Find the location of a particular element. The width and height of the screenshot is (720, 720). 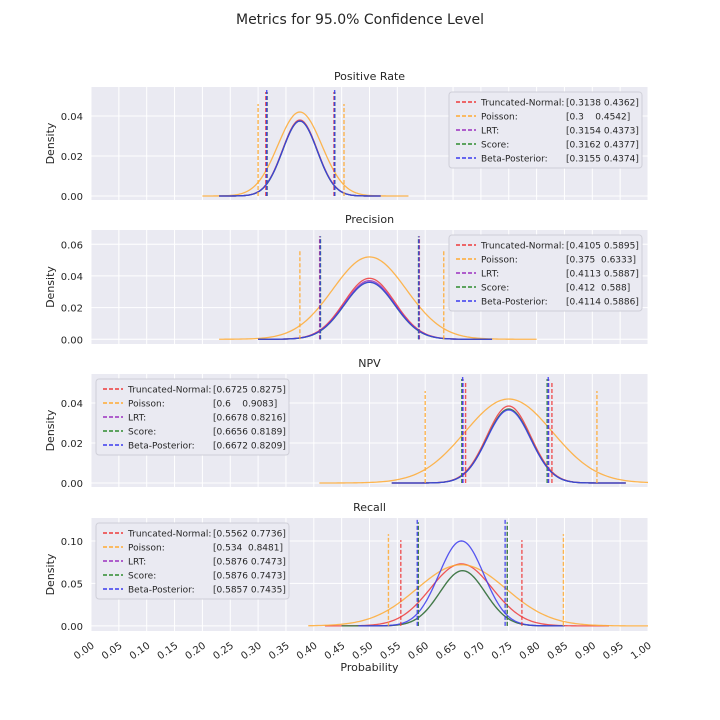

legend-interval: [0.3 0.4542] is located at coordinates (598, 118).